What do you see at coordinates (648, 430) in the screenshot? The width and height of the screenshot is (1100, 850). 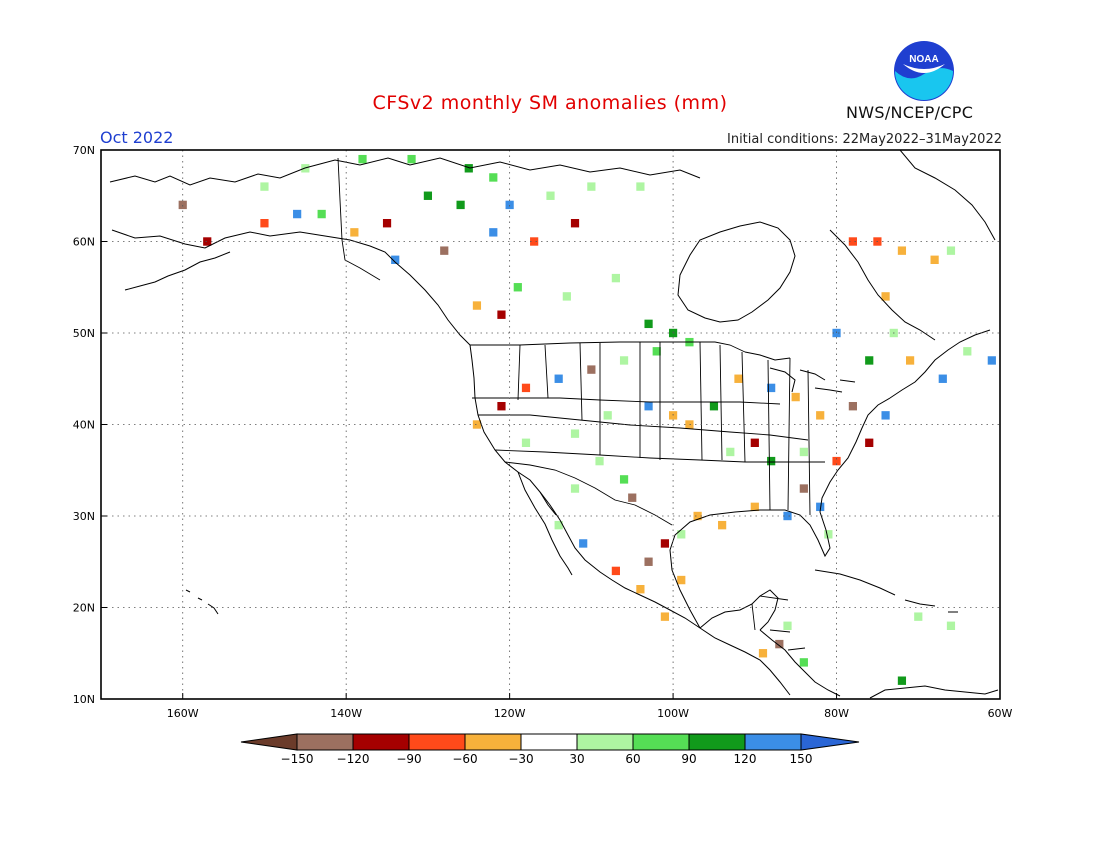 I see `border-us-states-ew` at bounding box center [648, 430].